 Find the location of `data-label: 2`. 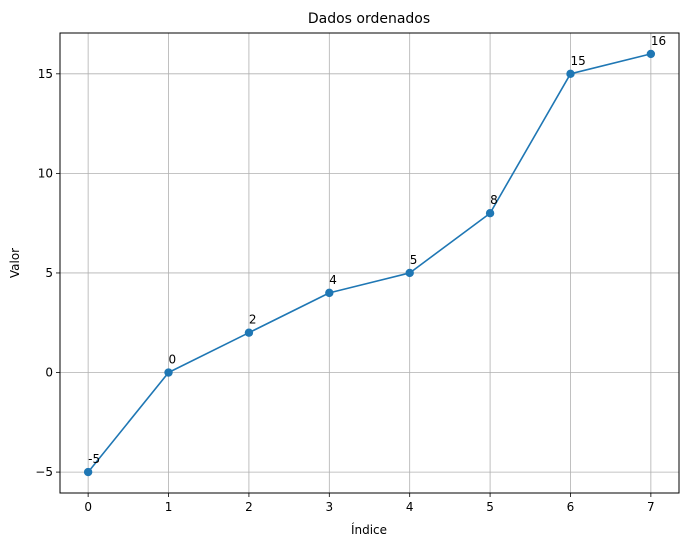

data-label: 2 is located at coordinates (253, 320).